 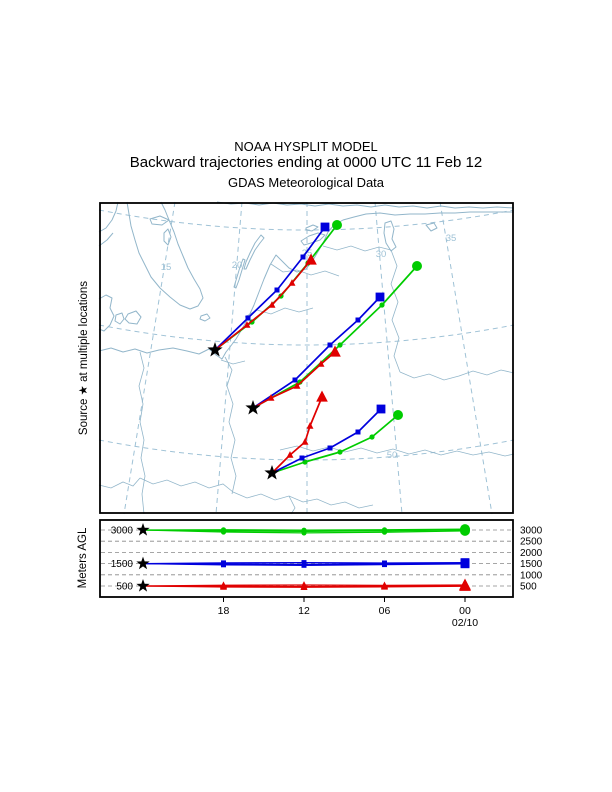 I want to click on time-tick-label: 00, so click(x=465, y=611).